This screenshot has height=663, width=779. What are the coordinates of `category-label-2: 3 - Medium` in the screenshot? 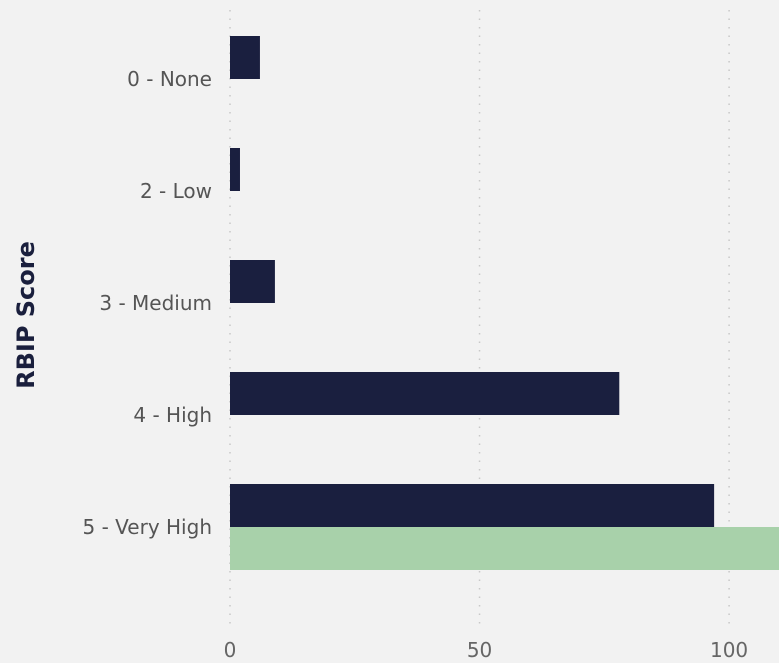 It's located at (155, 303).